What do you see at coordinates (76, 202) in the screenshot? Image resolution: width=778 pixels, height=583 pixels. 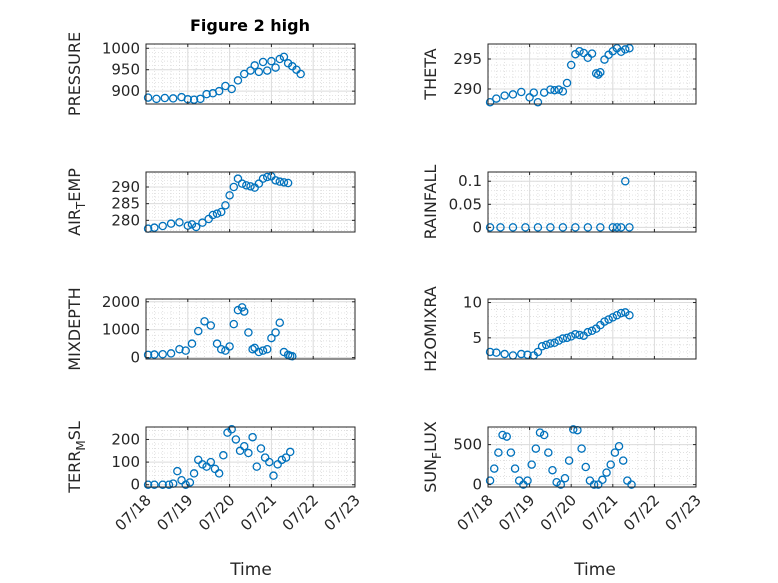 I see `y-axis-label: AIRTEMP` at bounding box center [76, 202].